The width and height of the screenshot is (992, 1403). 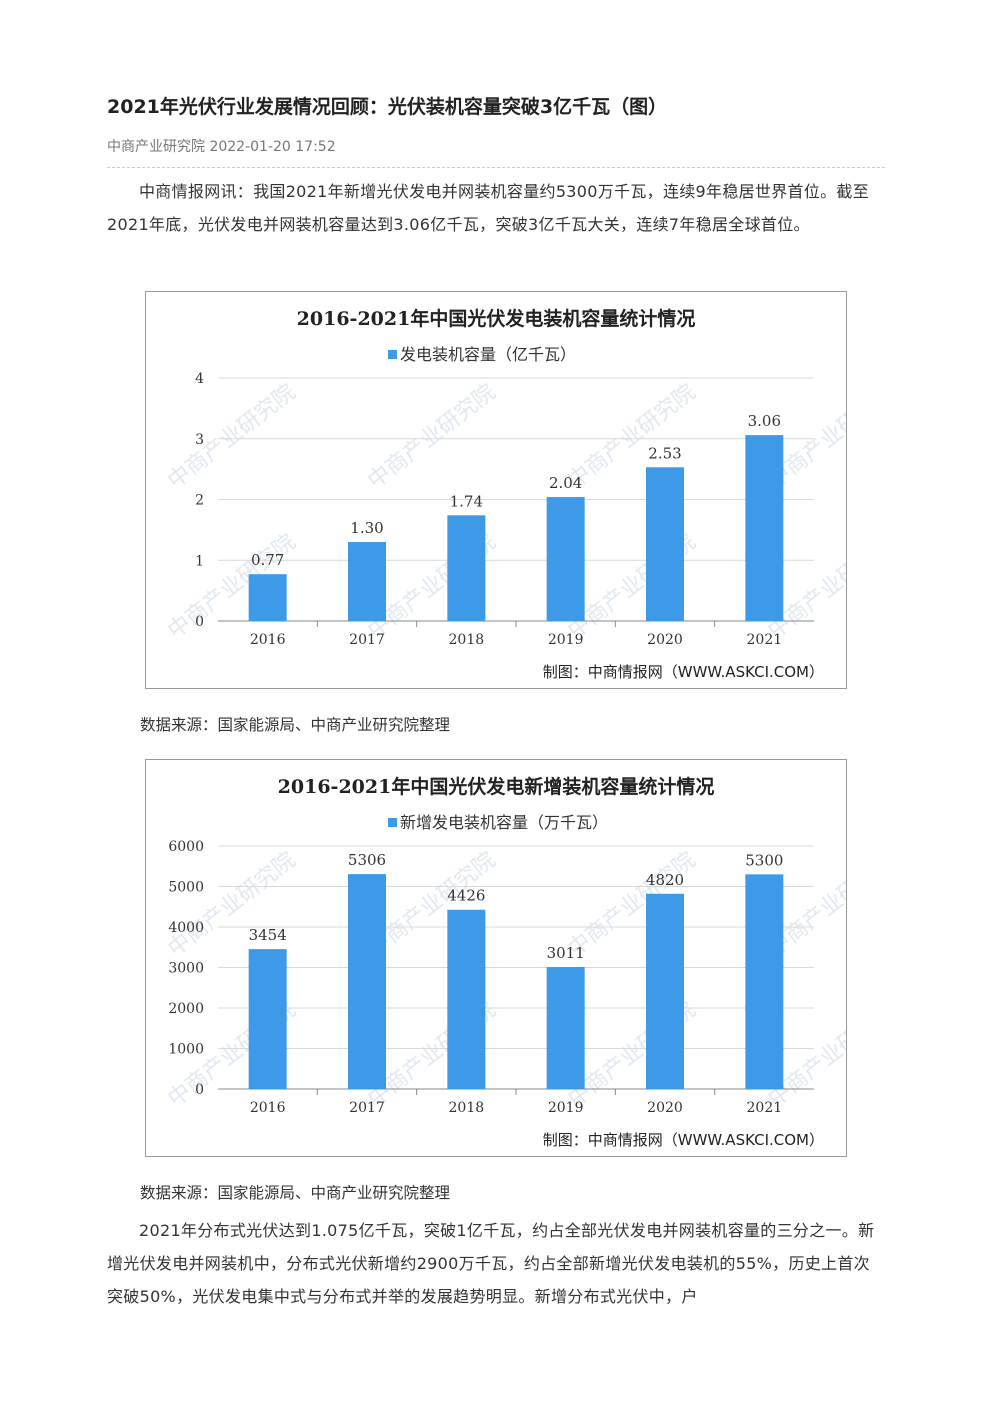 What do you see at coordinates (387, 107) in the screenshot?
I see `article-title: 2021年光伏行业发展情况回顾：光伏装机容量突破3亿千瓦（图）` at bounding box center [387, 107].